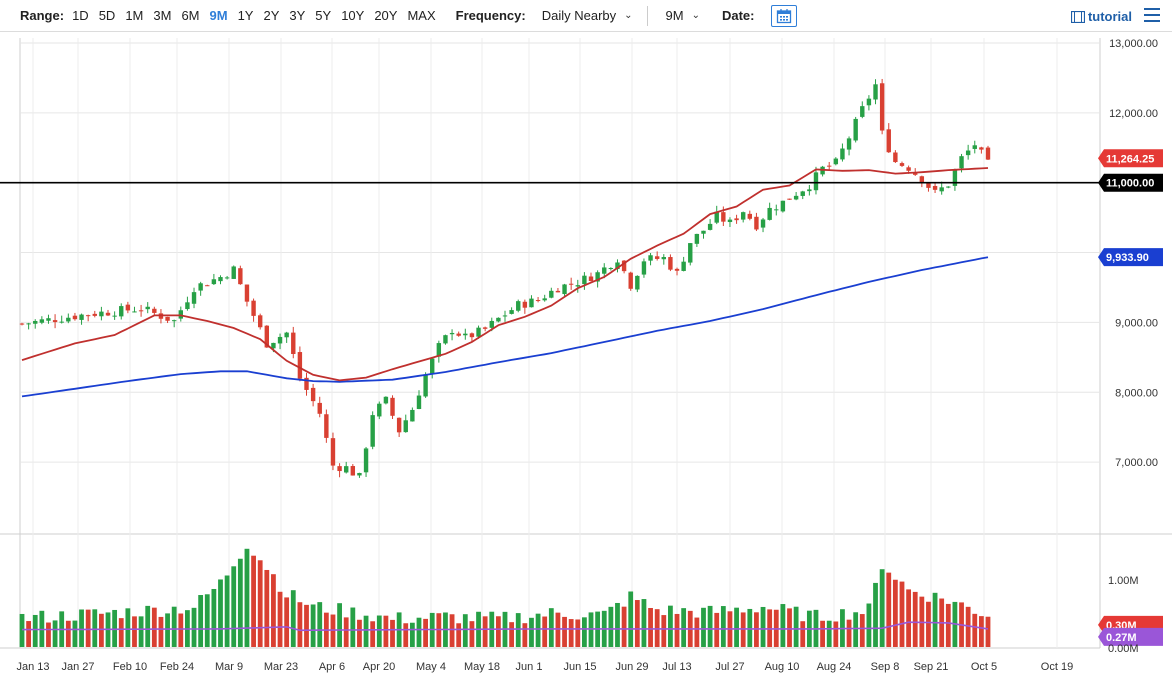 The image size is (1172, 683). What do you see at coordinates (162, 15) in the screenshot?
I see `range-3m-button: 3M` at bounding box center [162, 15].